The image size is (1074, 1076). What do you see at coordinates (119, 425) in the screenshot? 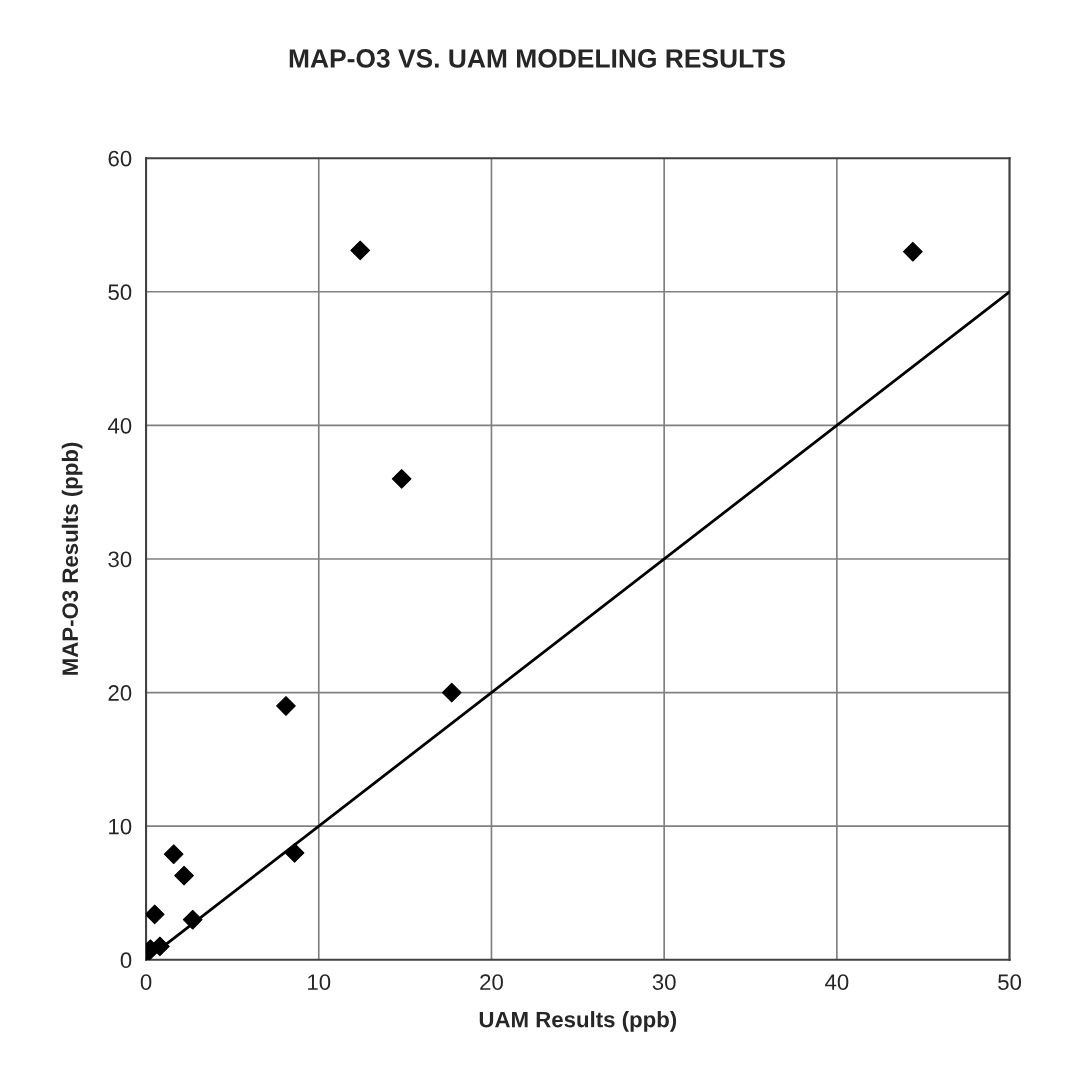
I see `y-tick-label: 40` at bounding box center [119, 425].